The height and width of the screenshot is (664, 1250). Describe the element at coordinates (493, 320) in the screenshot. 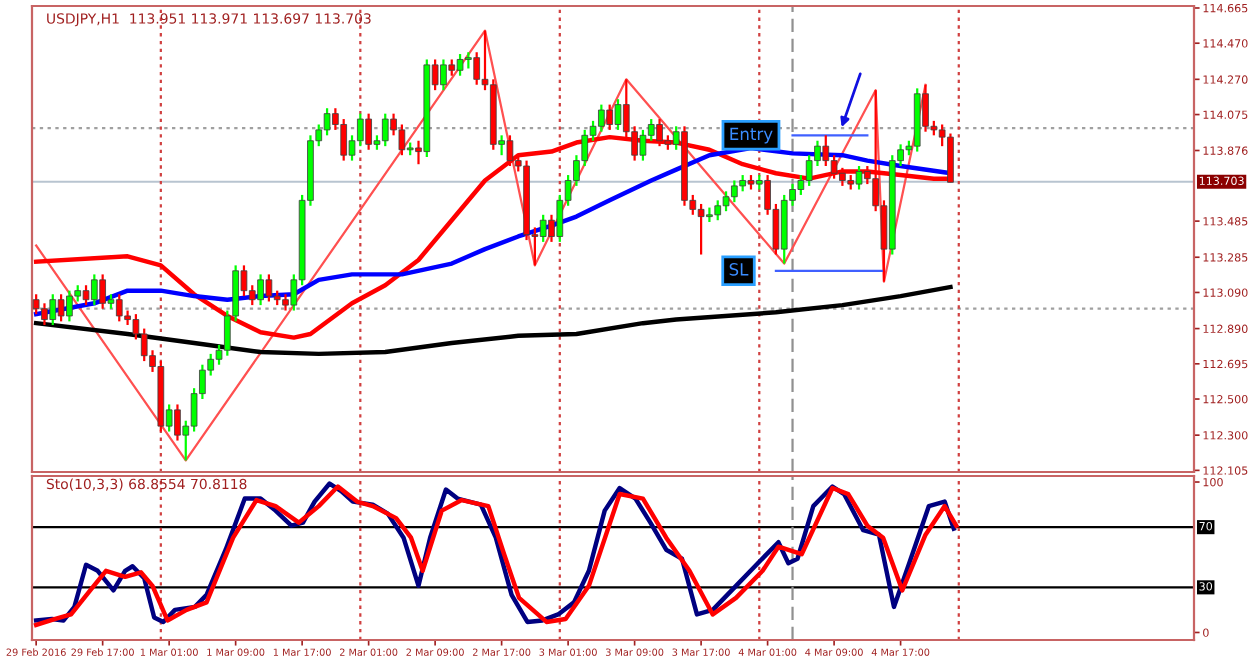

I see `line-series` at that location.